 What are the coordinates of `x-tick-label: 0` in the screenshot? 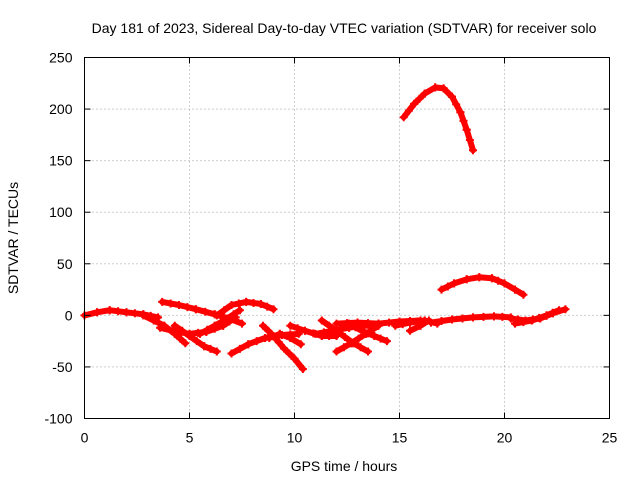 It's located at (85, 438).